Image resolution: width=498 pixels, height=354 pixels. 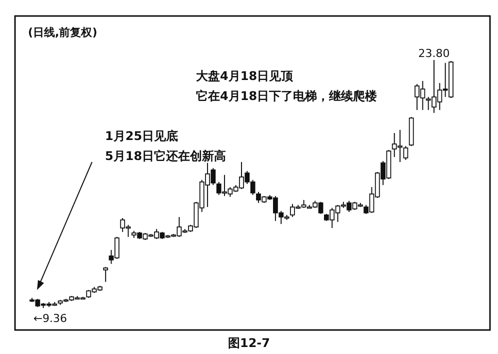 What do you see at coordinates (245, 76) in the screenshot?
I see `annotation: 大盘4月18日见顶` at bounding box center [245, 76].